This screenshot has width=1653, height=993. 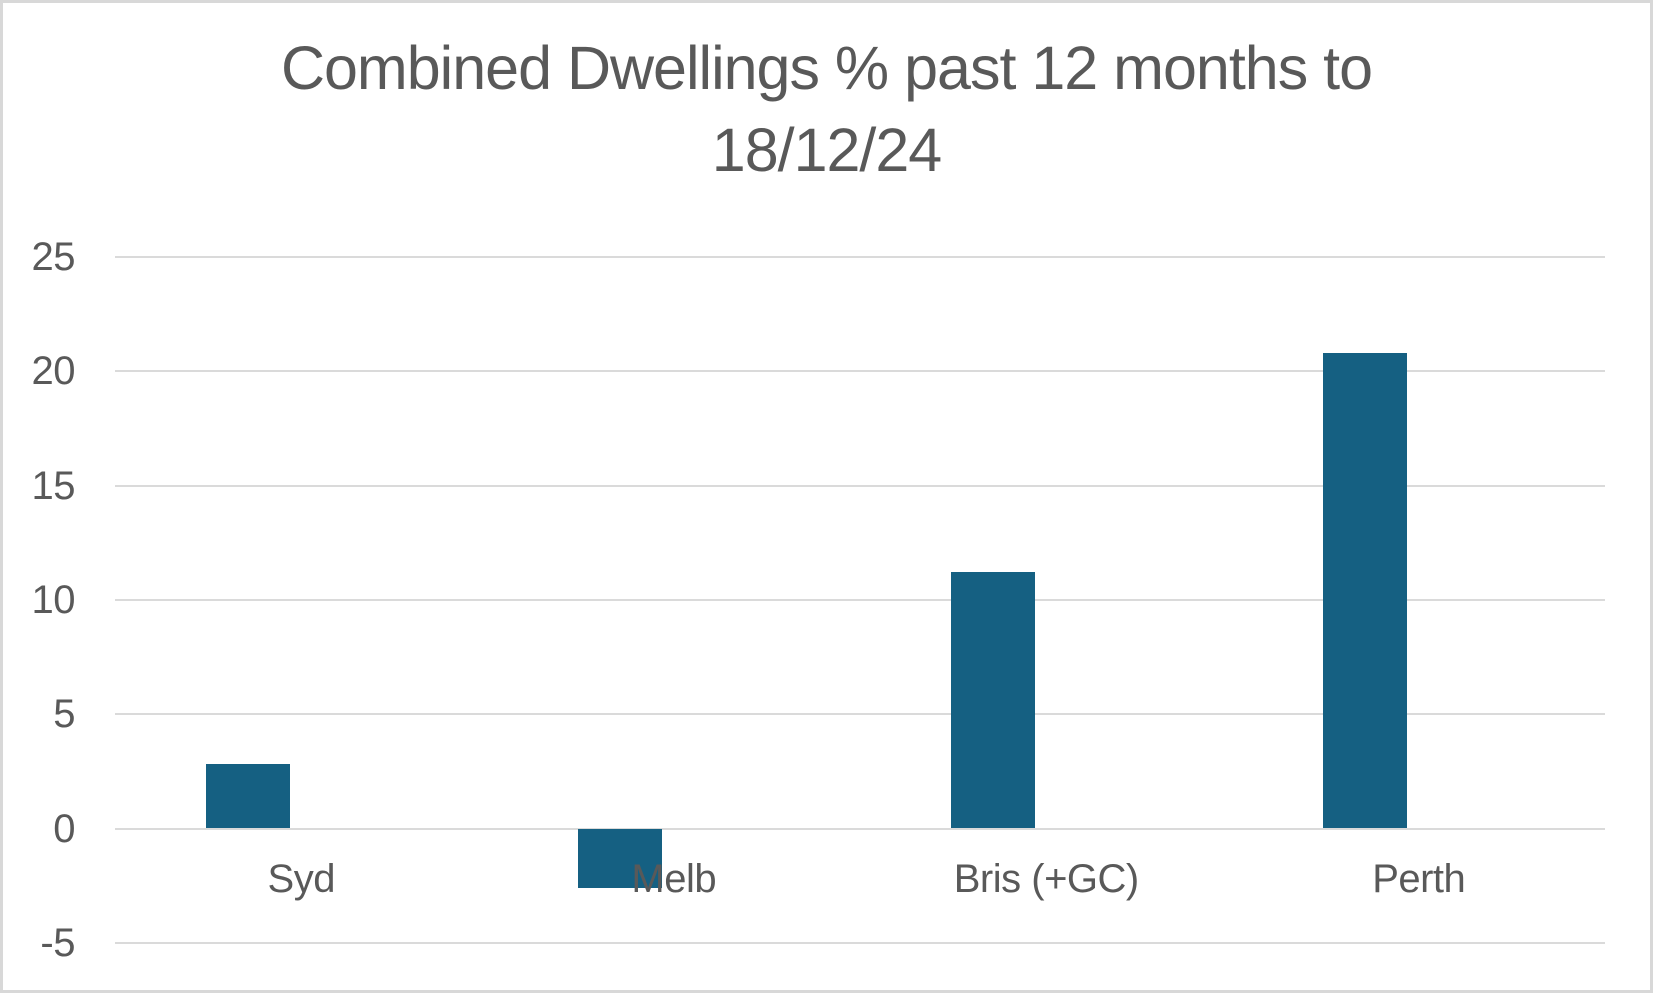 What do you see at coordinates (1365, 591) in the screenshot?
I see `bar-perth` at bounding box center [1365, 591].